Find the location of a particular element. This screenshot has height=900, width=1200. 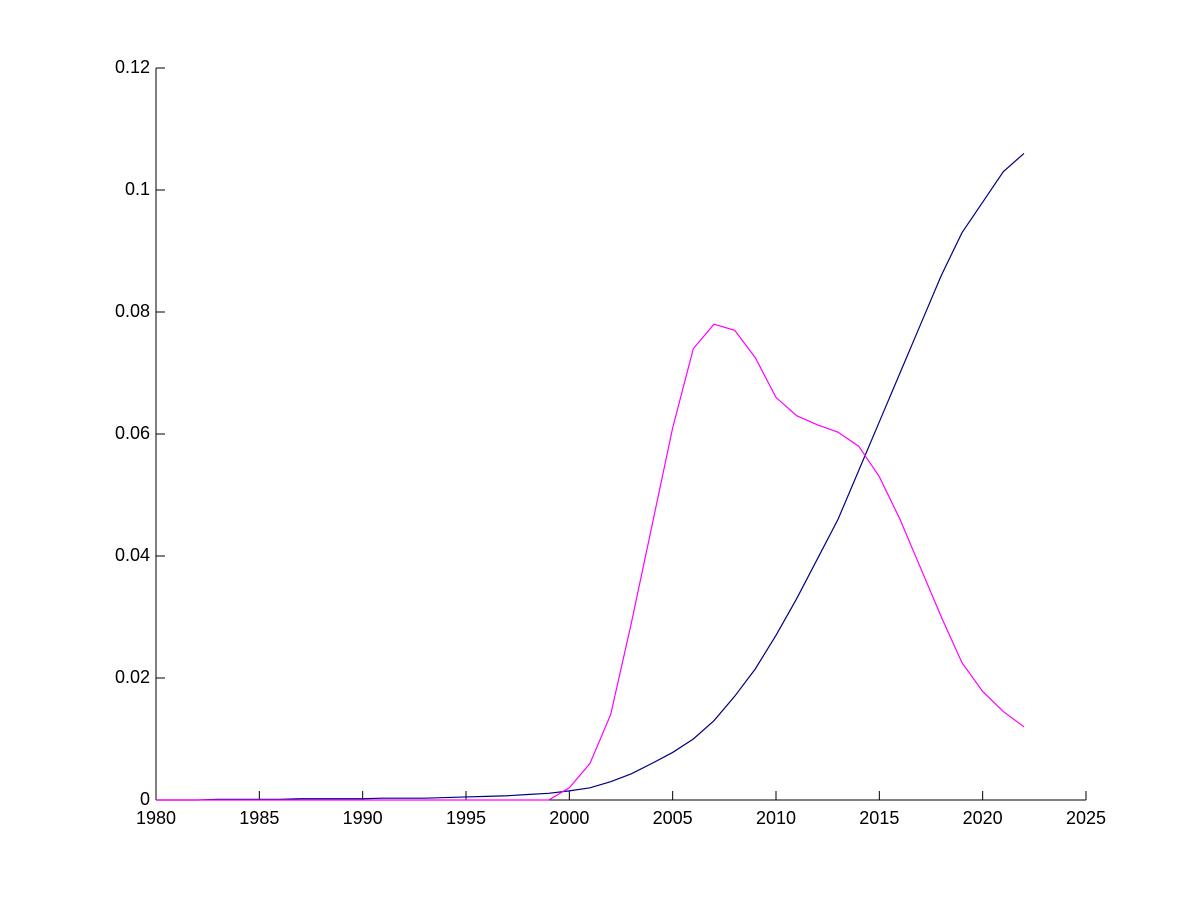

x-tick-label: 1980 is located at coordinates (156, 818).